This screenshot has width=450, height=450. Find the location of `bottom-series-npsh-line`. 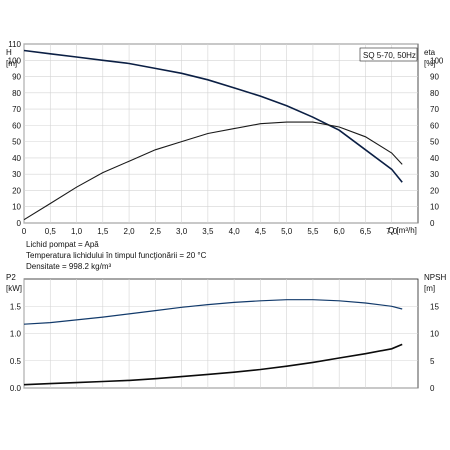

bottom-series-npsh-line is located at coordinates (213, 364).